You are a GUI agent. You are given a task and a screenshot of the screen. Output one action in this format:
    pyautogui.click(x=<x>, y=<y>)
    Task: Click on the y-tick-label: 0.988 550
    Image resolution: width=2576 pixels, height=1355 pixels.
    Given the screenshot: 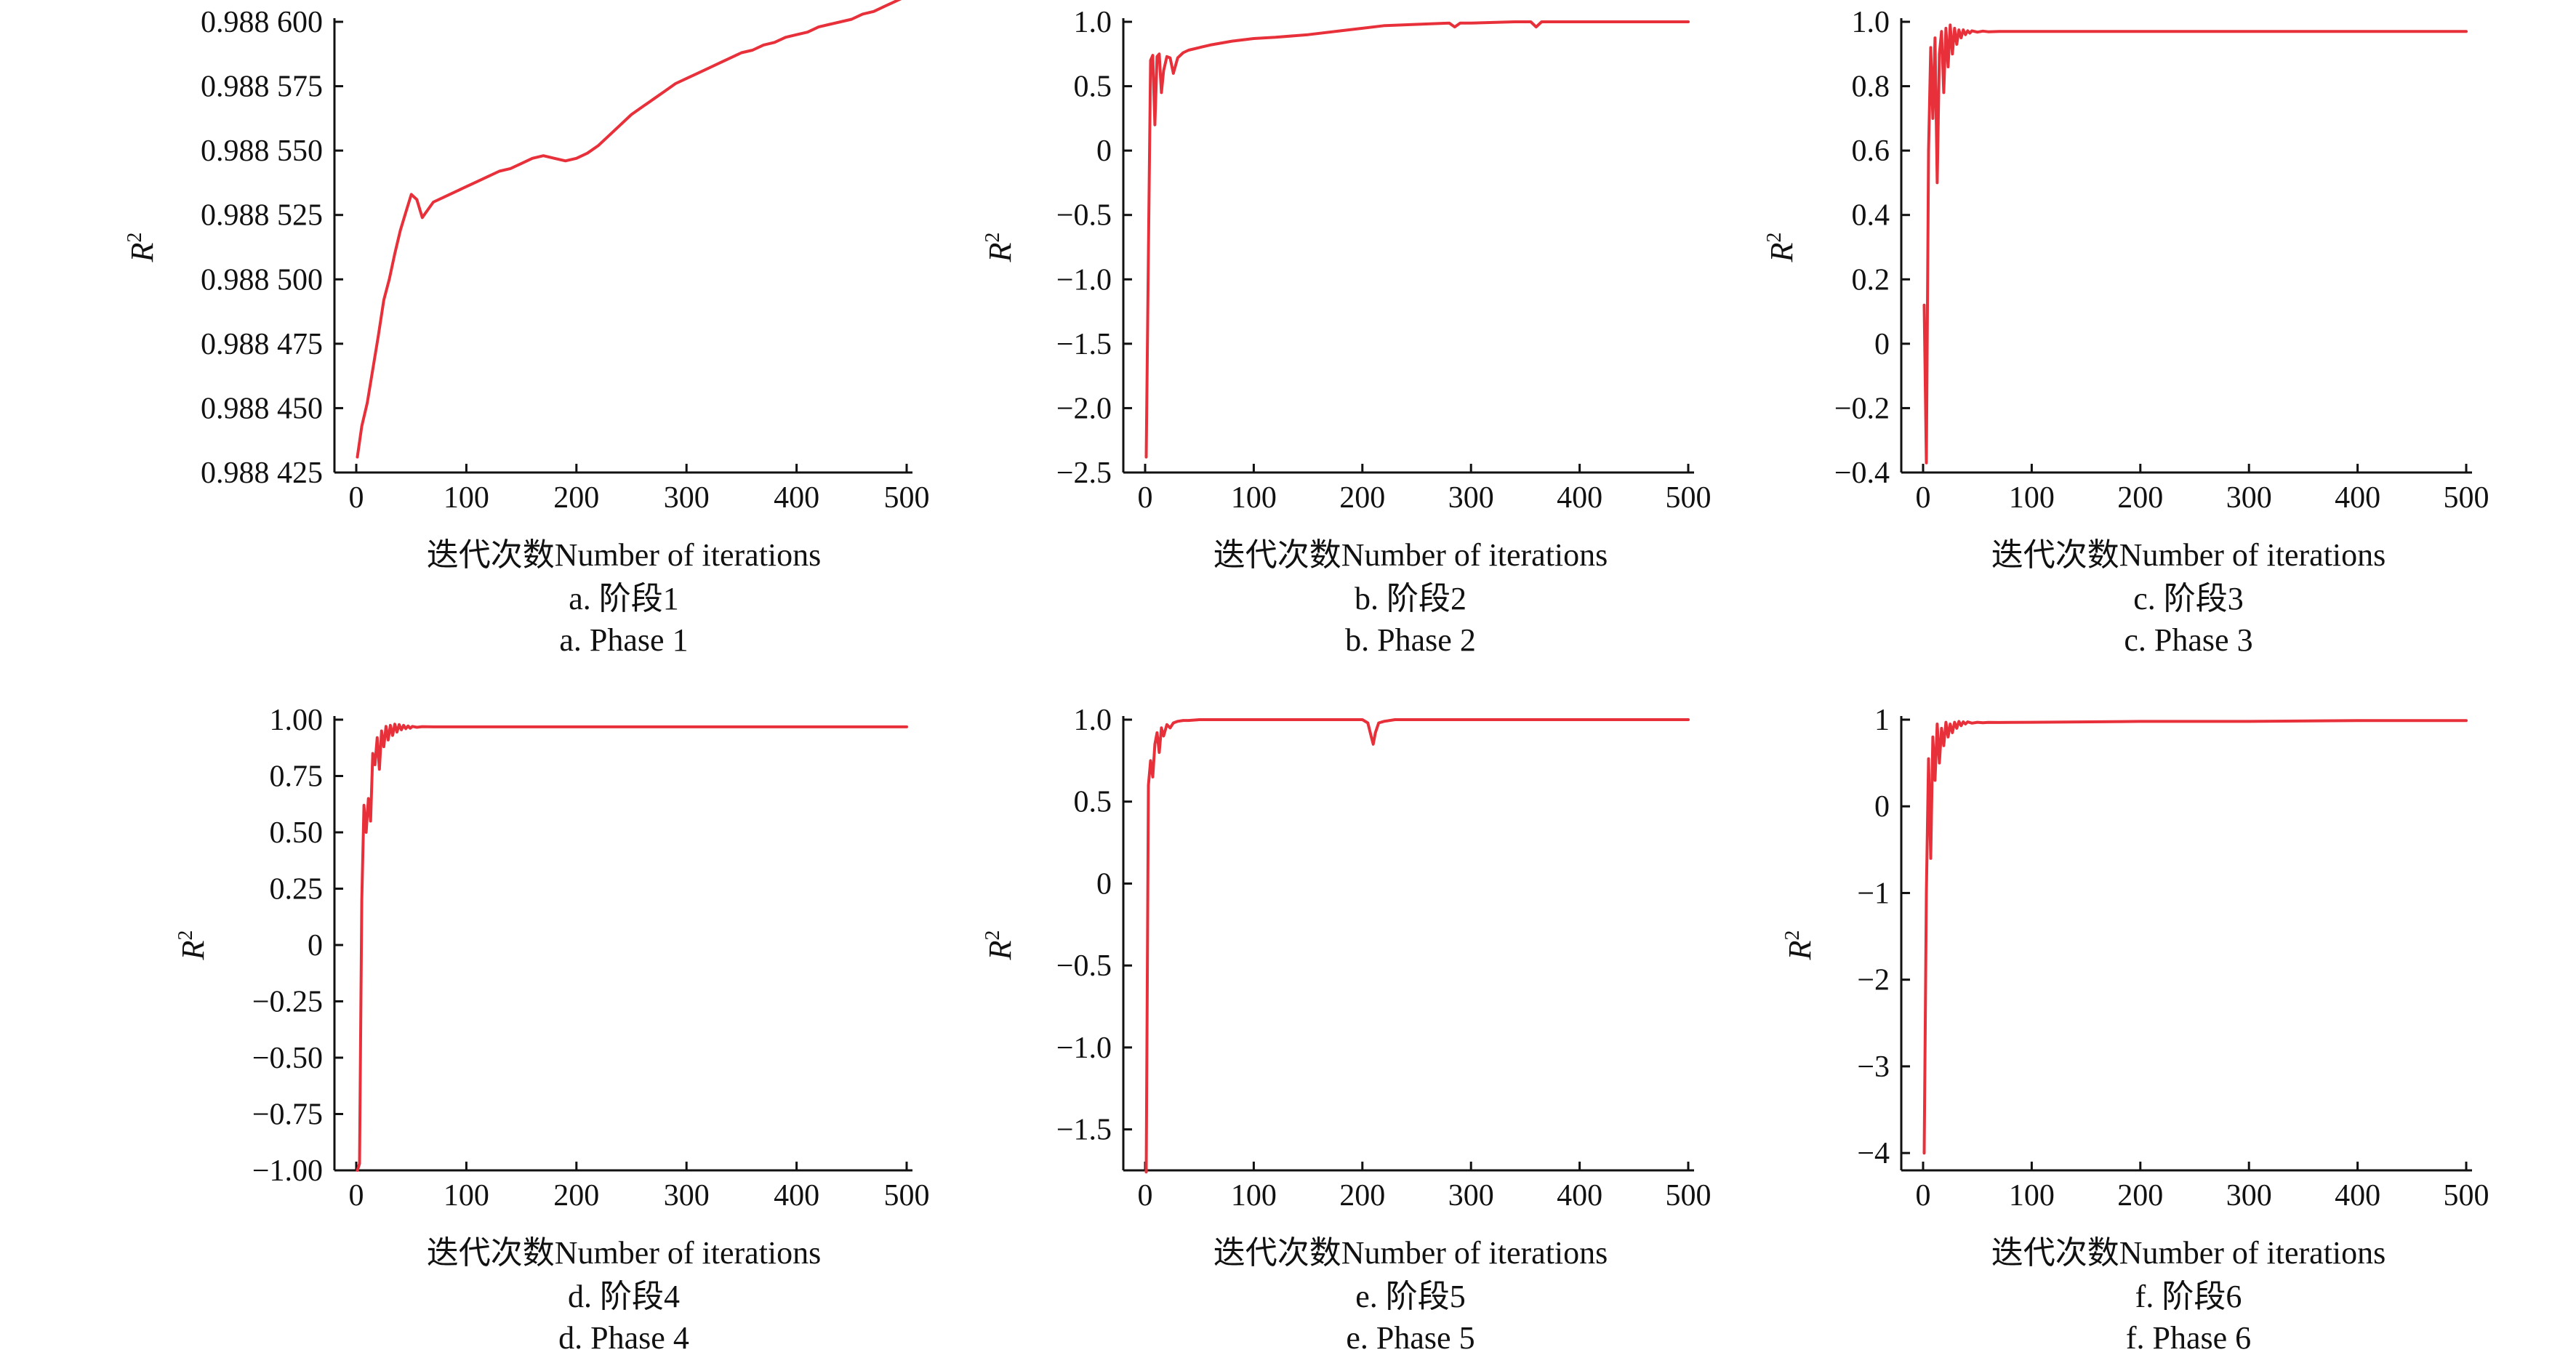 What is the action you would take?
    pyautogui.click(x=262, y=151)
    